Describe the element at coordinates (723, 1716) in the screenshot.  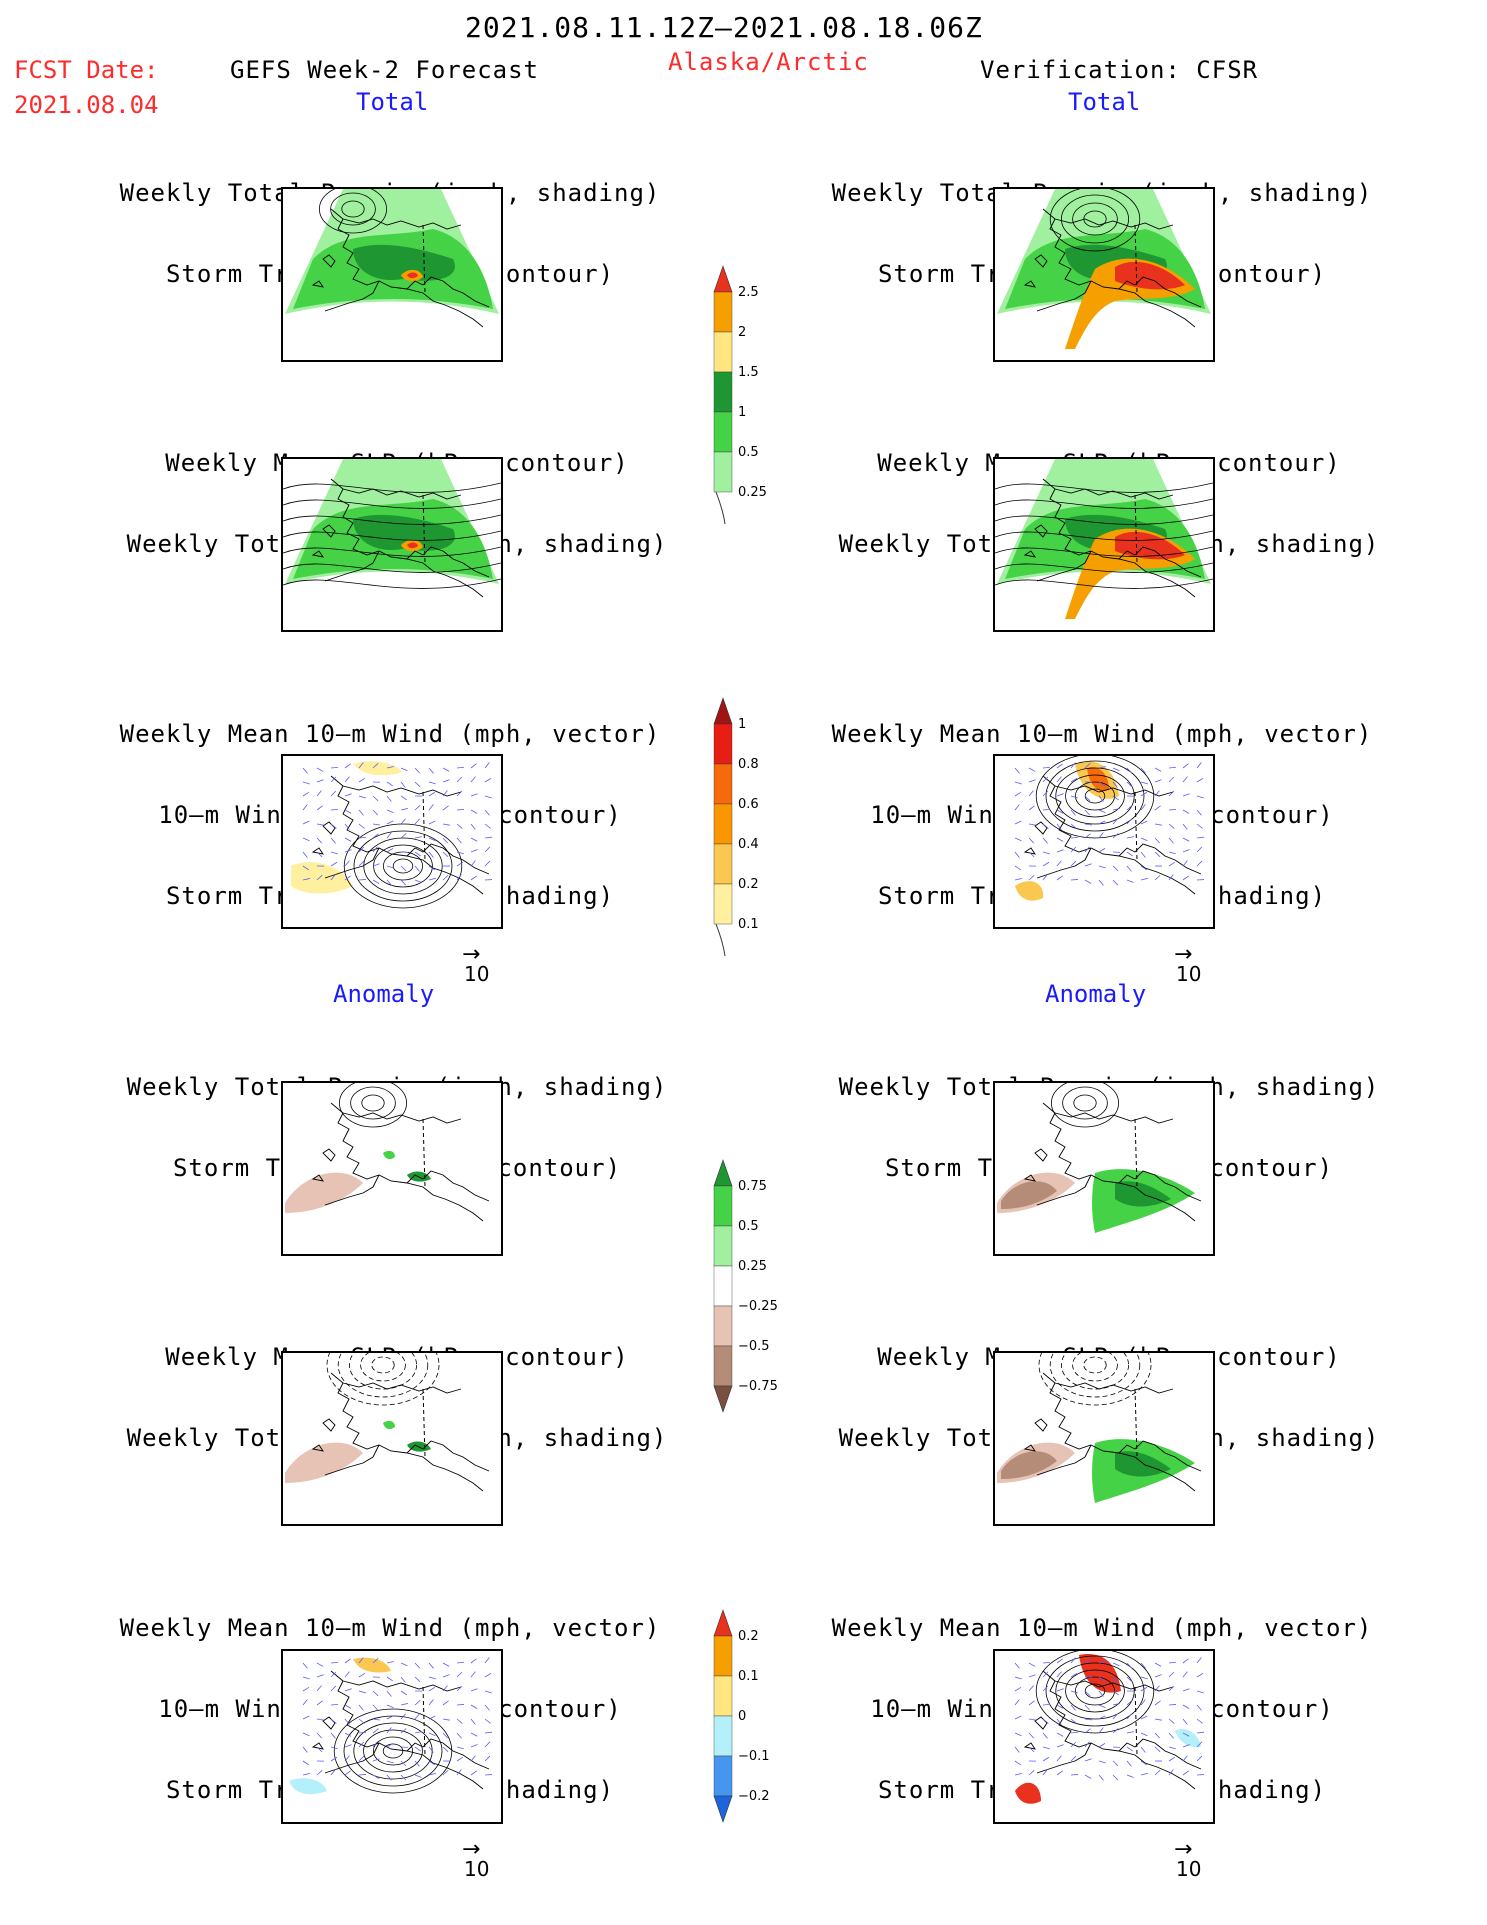
I see `colorbar-swatches` at that location.